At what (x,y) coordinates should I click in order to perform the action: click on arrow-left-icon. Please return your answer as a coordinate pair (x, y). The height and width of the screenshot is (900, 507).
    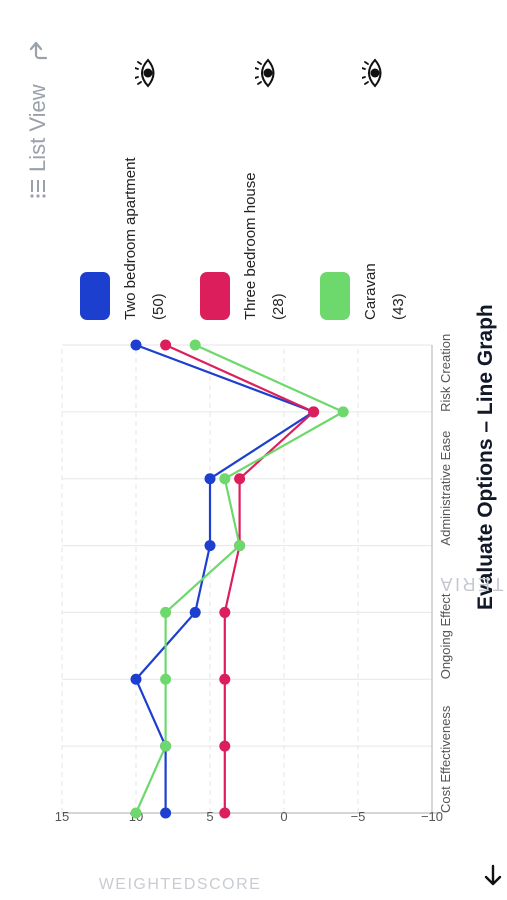
    Looking at the image, I should click on (493, 875).